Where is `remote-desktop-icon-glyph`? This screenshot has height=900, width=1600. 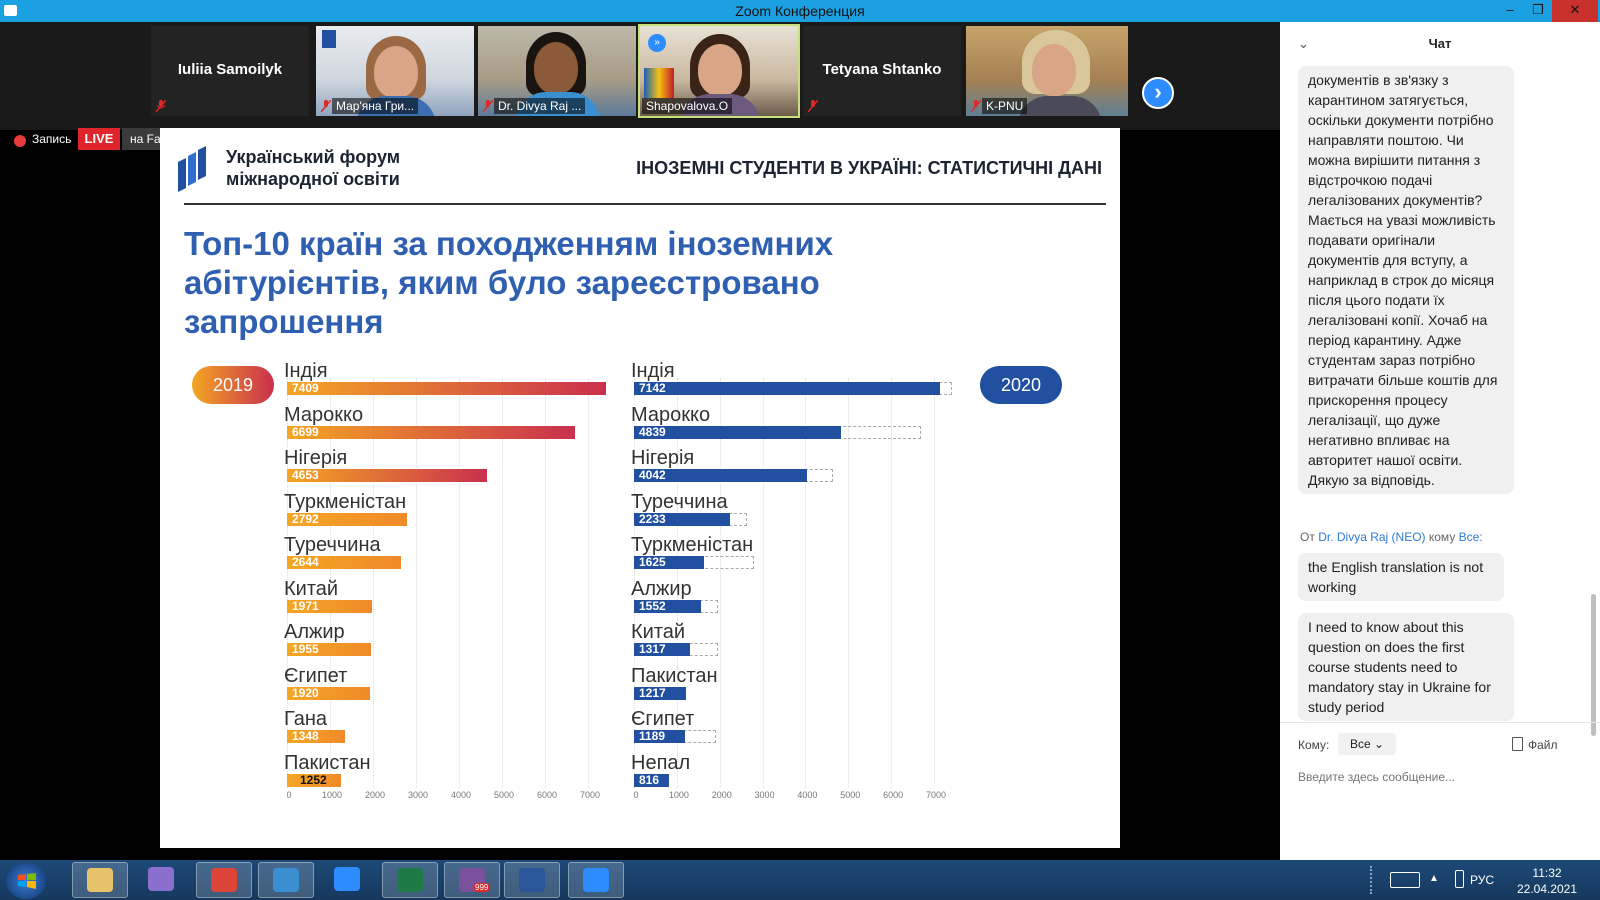
remote-desktop-icon-glyph is located at coordinates (286, 880).